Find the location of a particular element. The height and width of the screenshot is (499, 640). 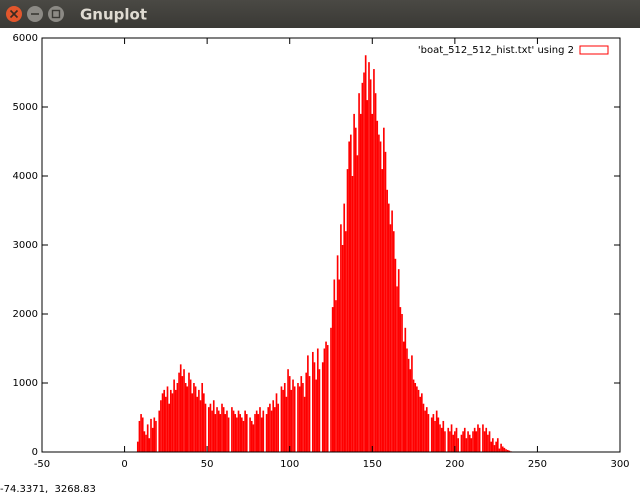

maximize-button is located at coordinates (56, 14).